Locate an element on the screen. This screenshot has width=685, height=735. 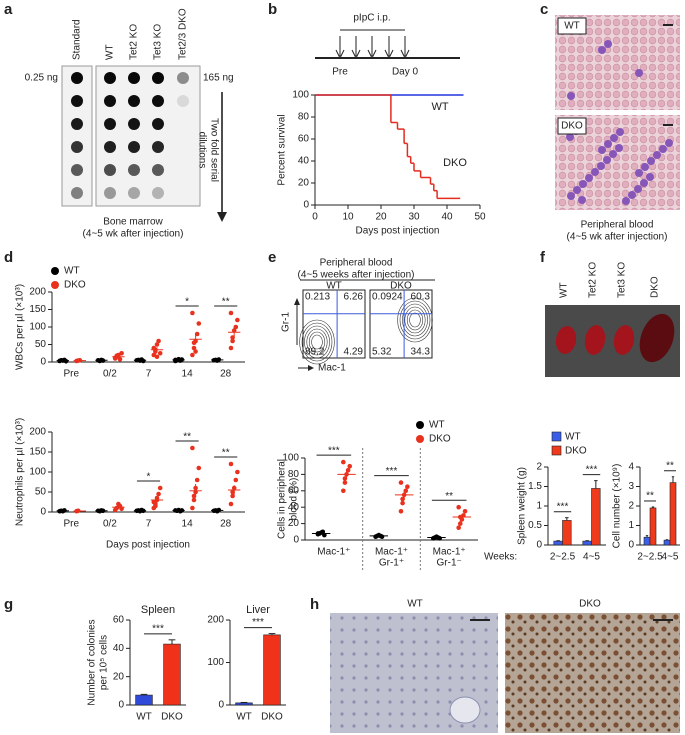
plot-title: (4~5 weeks after injection) is located at coordinates (355, 275).